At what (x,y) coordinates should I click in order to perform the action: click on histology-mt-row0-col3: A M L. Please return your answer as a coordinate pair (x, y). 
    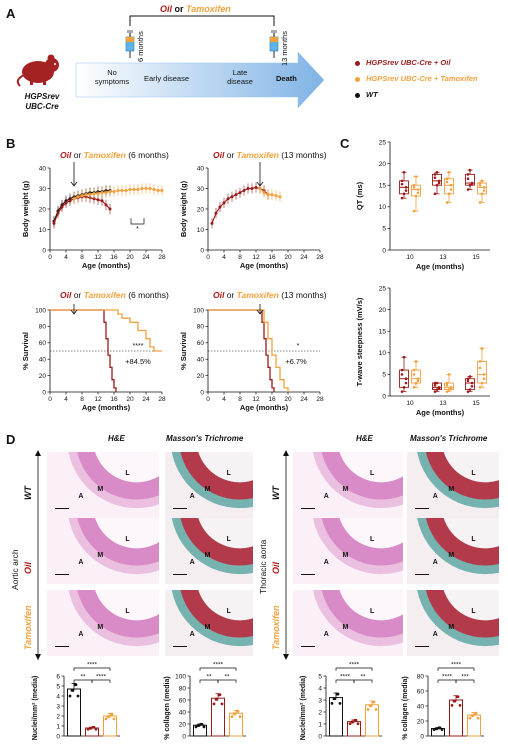
    Looking at the image, I should click on (453, 485).